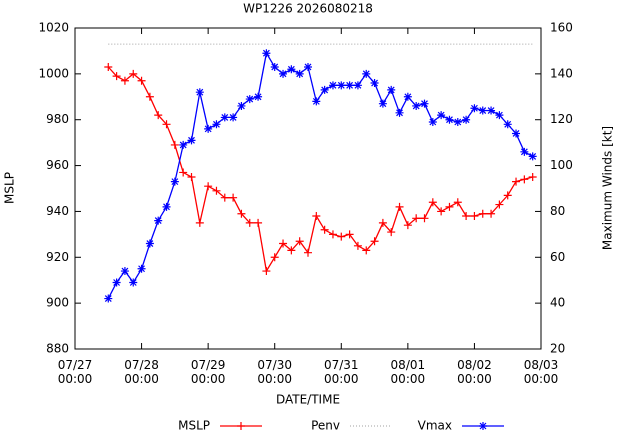 This screenshot has height=432, width=619. What do you see at coordinates (57, 165) in the screenshot?
I see `y-tick-label: 960` at bounding box center [57, 165].